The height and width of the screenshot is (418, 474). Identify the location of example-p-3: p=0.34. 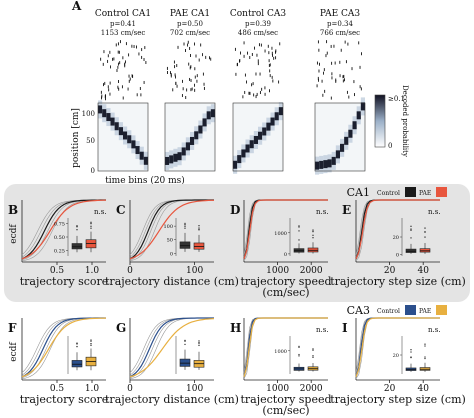
(340, 24).